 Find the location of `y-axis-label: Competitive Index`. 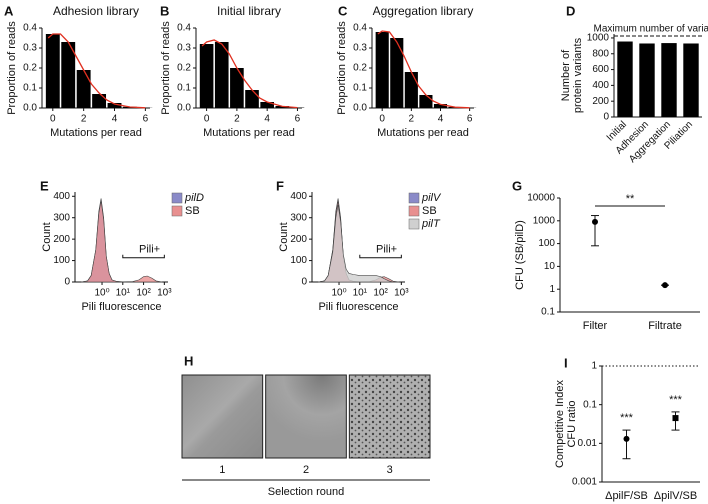

y-axis-label: Competitive Index is located at coordinates (560, 423).